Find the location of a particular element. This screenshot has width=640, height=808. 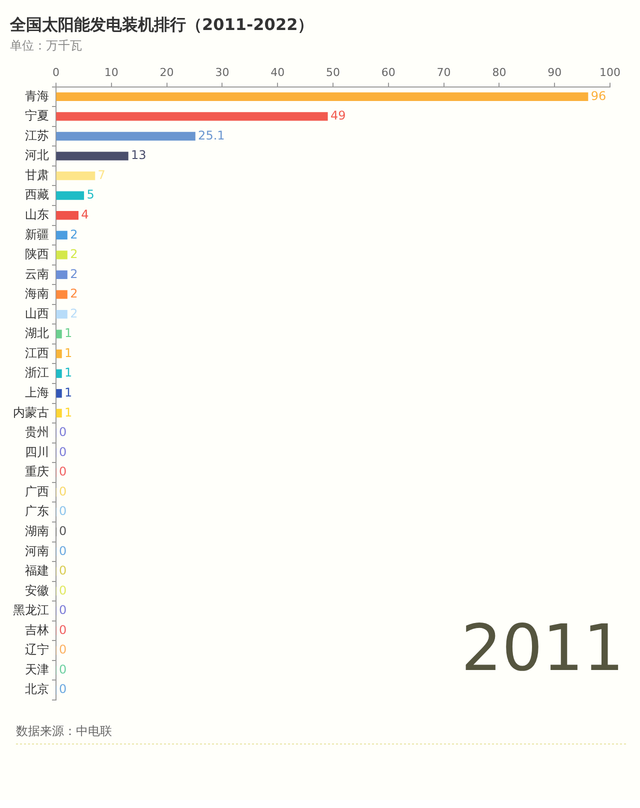

y-tick-label: 海南 is located at coordinates (37, 293).